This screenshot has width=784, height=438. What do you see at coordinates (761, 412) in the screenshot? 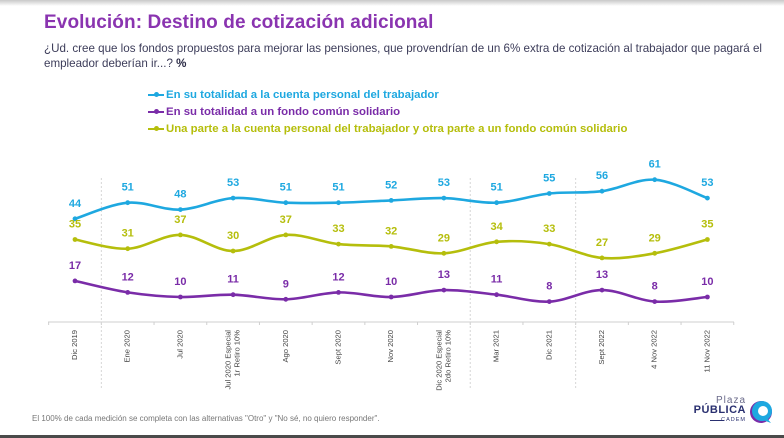
I see `speech-bubble-logo-icon` at bounding box center [761, 412].